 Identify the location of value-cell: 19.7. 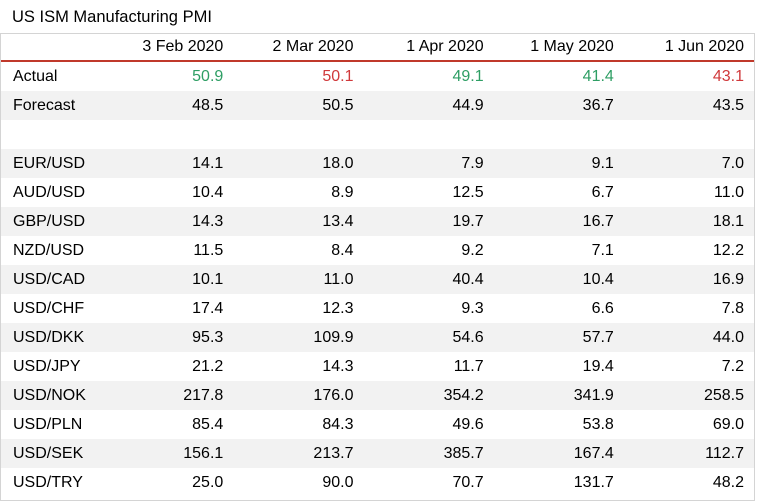
(468, 221).